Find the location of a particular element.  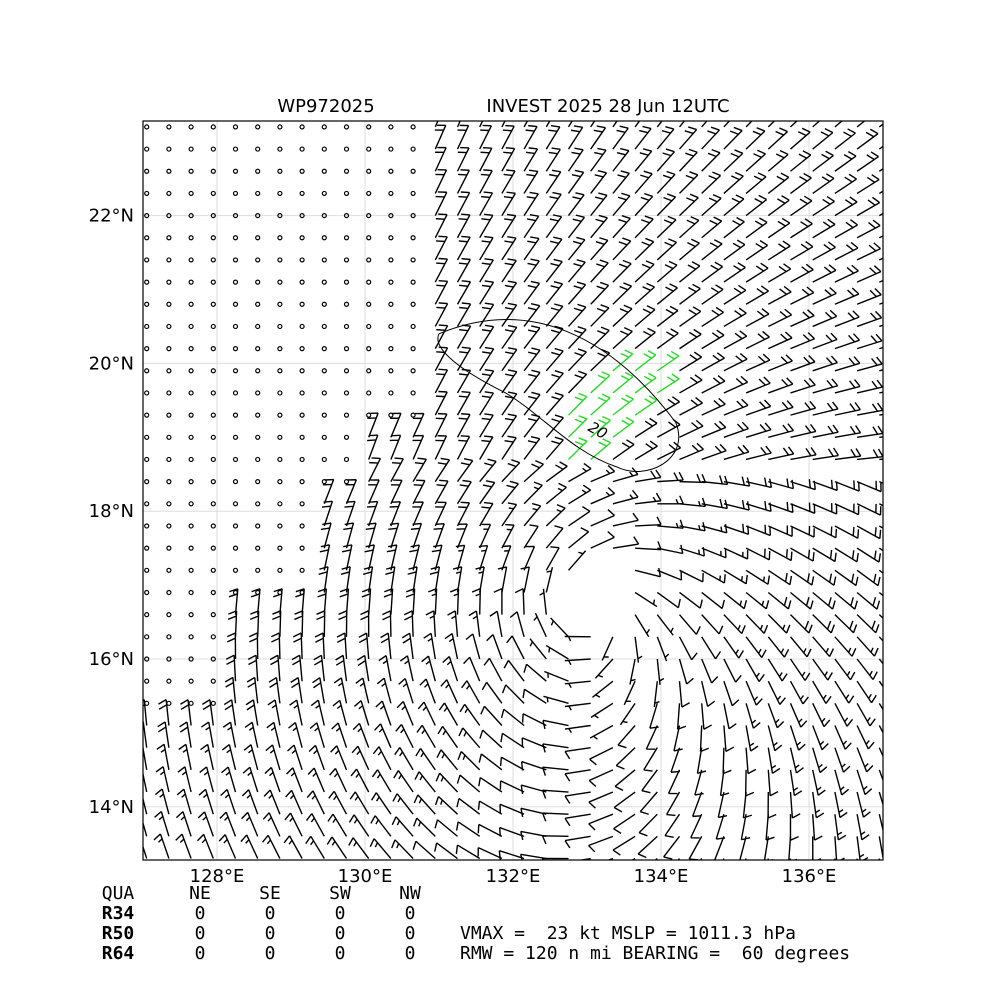

y-tick-label: 14°N is located at coordinates (111, 807).